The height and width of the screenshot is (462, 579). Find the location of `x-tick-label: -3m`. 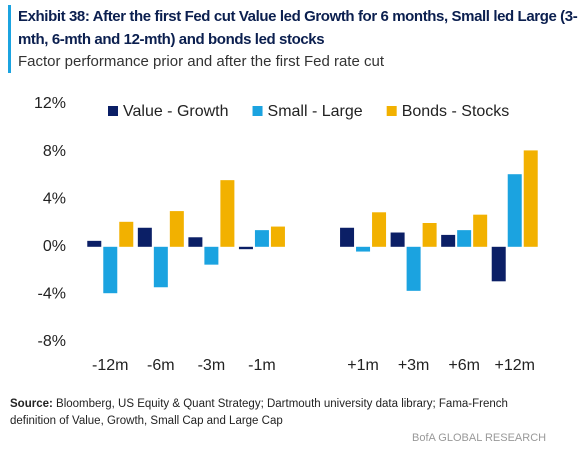

x-tick-label: -3m is located at coordinates (212, 365).